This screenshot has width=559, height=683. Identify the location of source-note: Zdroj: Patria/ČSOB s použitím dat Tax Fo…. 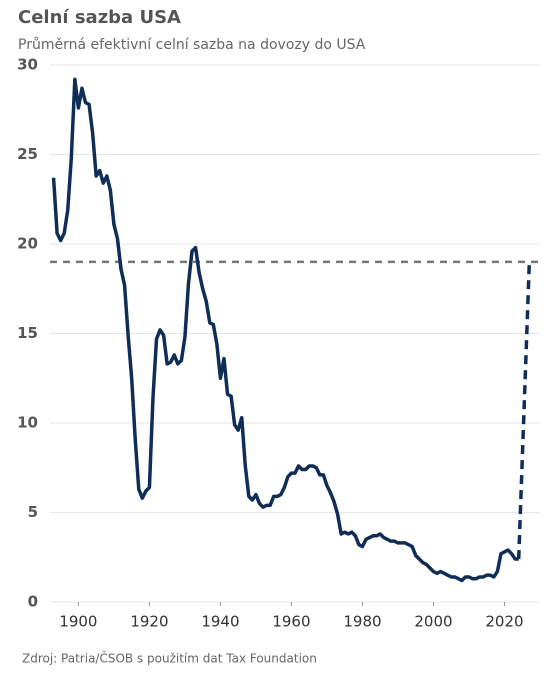
(169, 658).